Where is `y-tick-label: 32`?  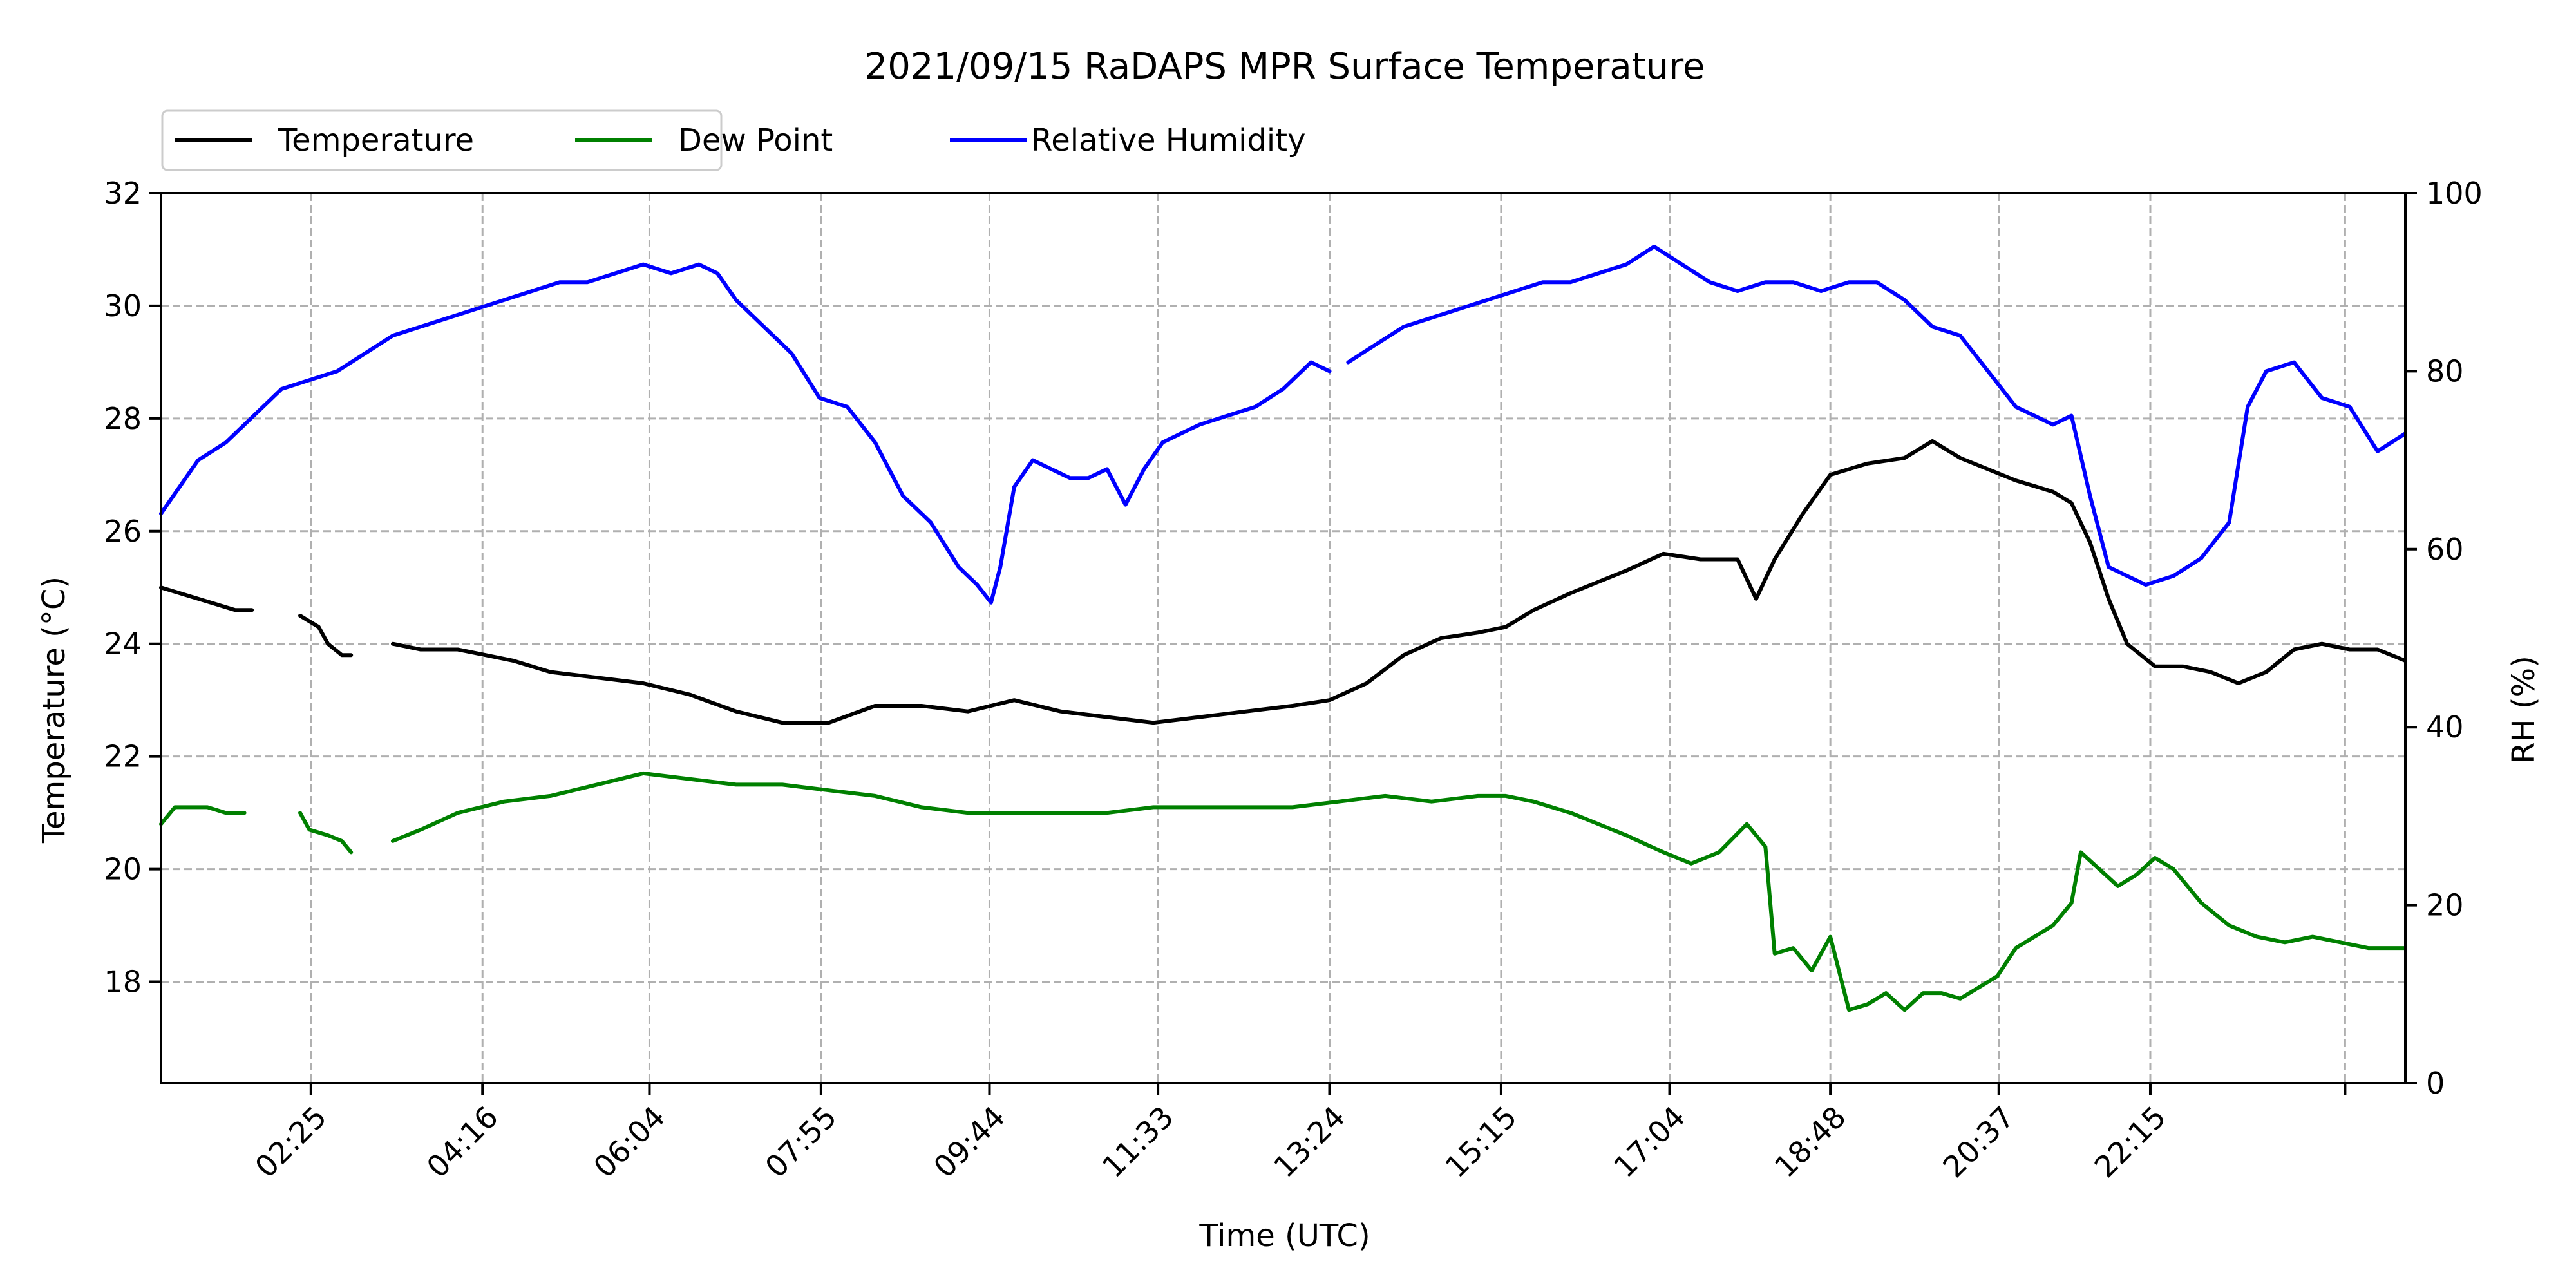
y-tick-label: 32 is located at coordinates (123, 193).